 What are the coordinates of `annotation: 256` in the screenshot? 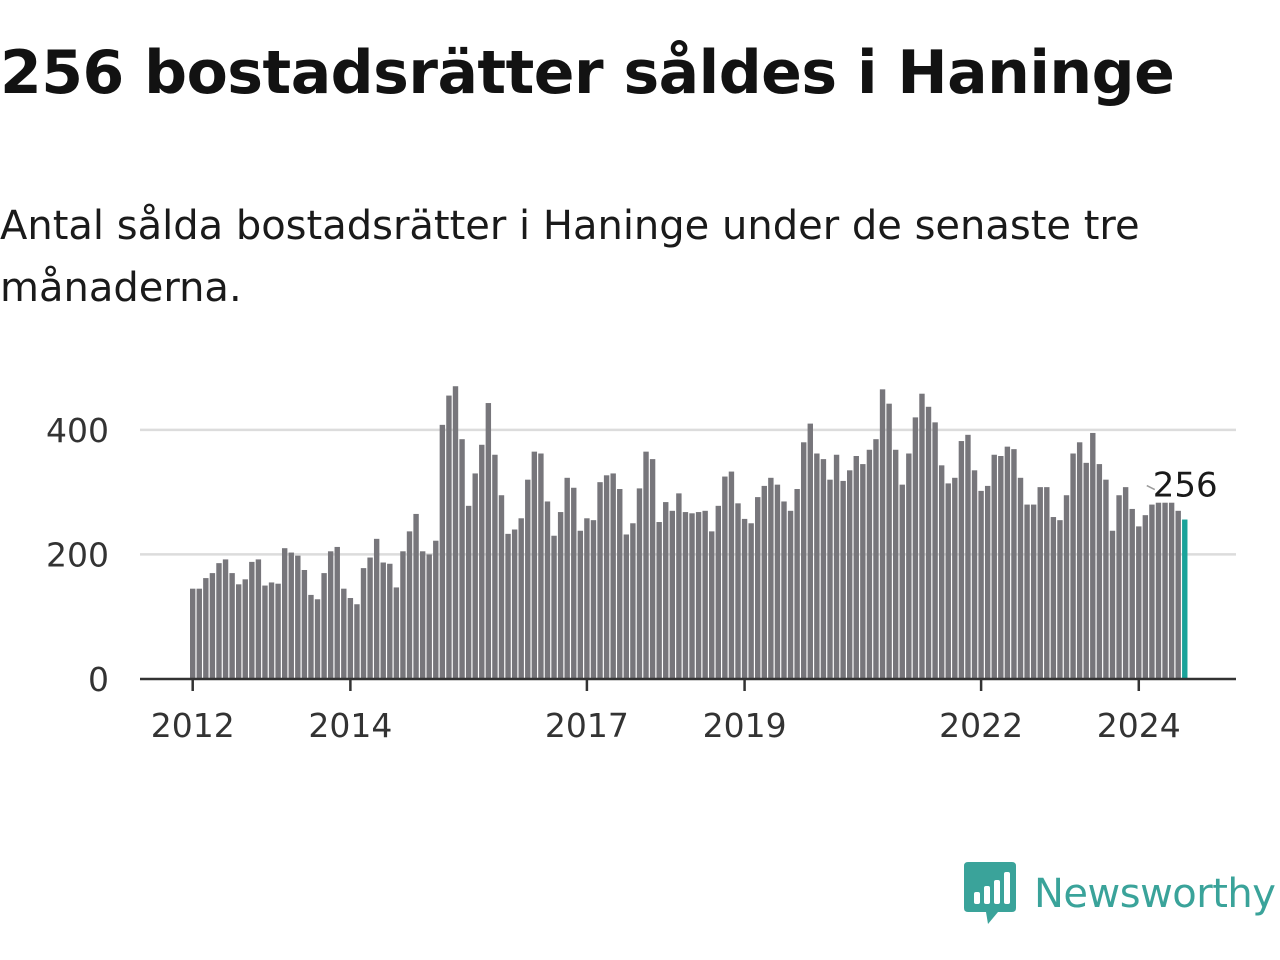 It's located at (1182, 486).